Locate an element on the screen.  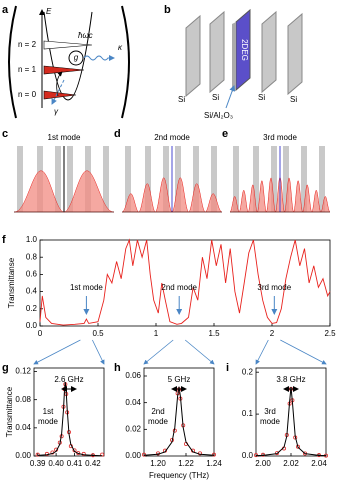
mode-annotation: 3rd mode is located at coordinates (274, 287).